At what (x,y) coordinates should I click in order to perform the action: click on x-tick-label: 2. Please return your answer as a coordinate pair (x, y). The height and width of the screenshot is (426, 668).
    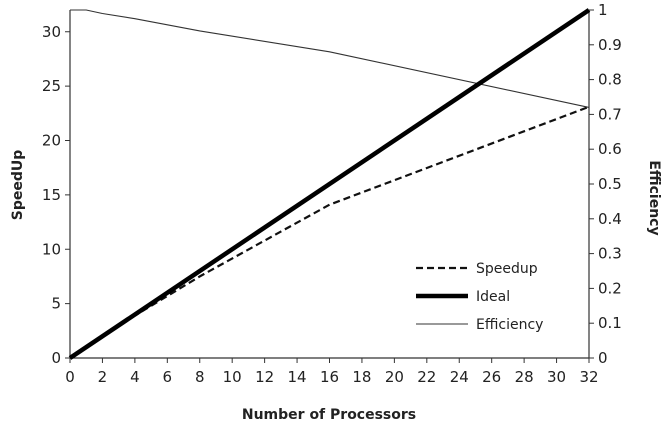
    Looking at the image, I should click on (103, 377).